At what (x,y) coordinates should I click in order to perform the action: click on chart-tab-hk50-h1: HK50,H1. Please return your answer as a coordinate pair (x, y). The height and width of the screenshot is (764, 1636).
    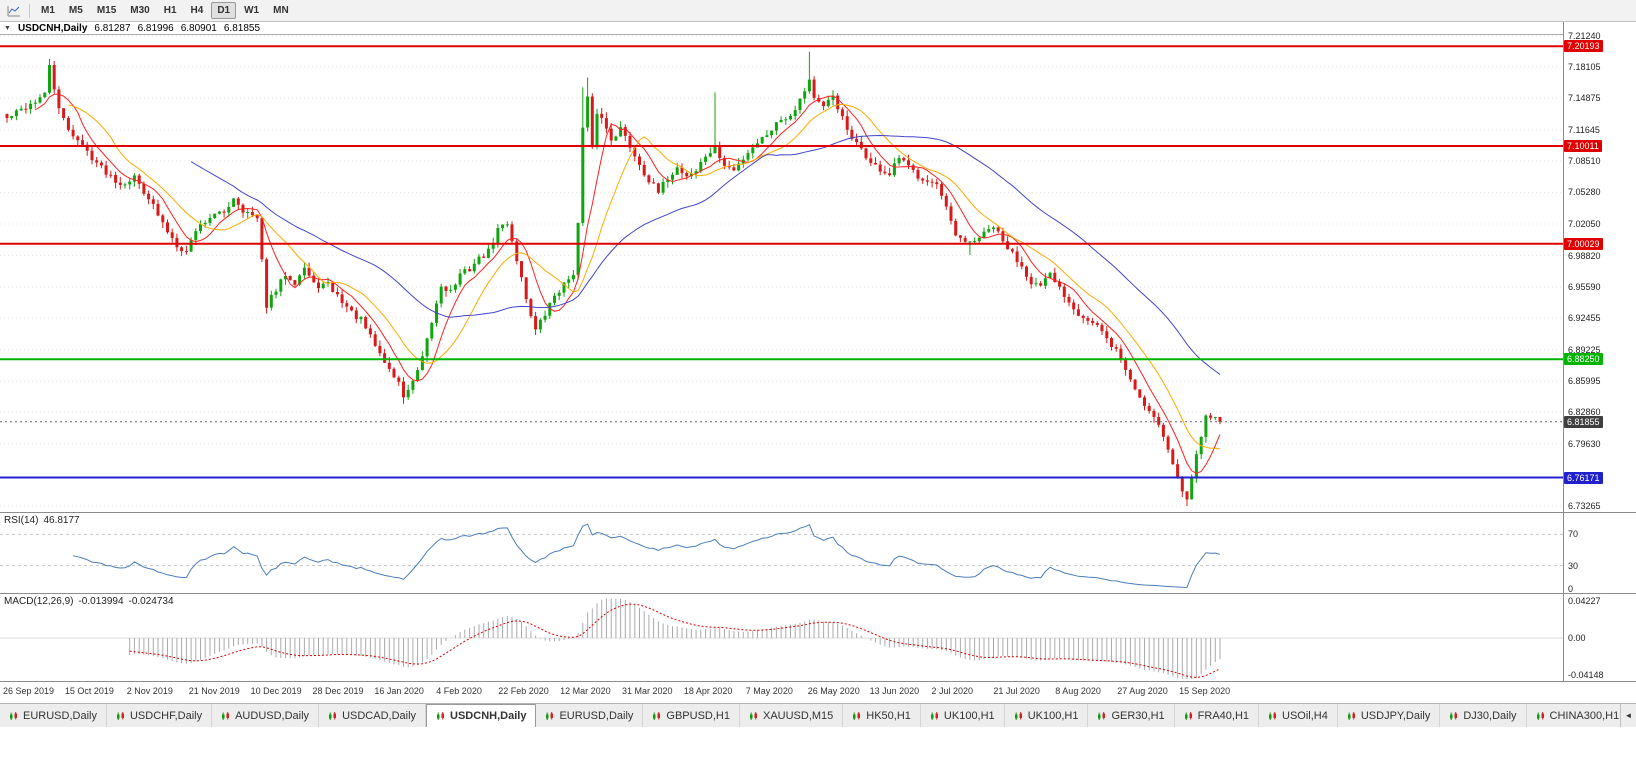
    Looking at the image, I should click on (882, 715).